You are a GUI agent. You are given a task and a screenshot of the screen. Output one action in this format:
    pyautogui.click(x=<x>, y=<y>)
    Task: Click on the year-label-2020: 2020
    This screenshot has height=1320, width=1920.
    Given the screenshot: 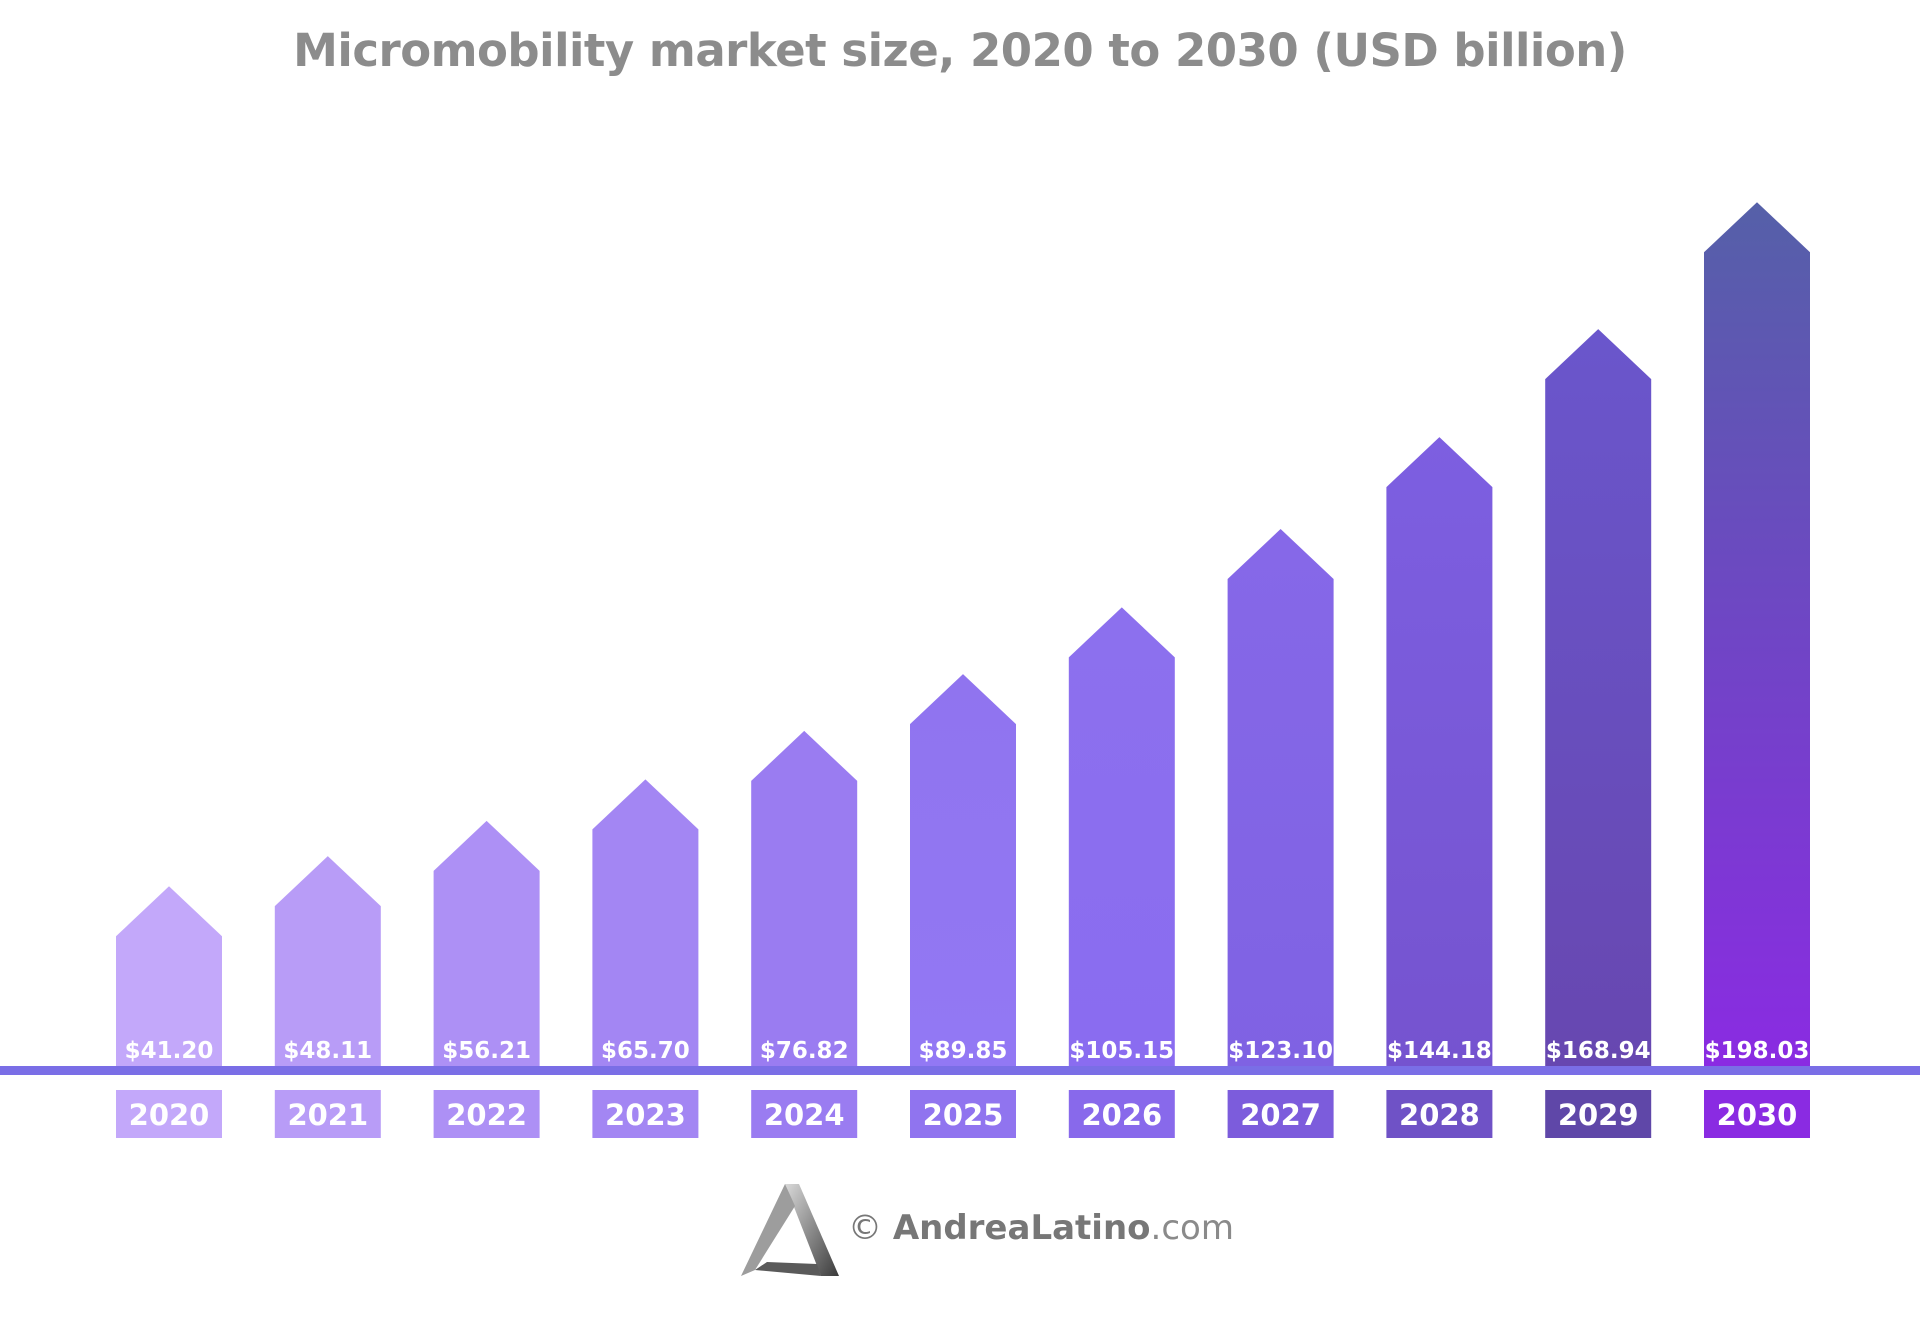 What is the action you would take?
    pyautogui.click(x=169, y=1115)
    